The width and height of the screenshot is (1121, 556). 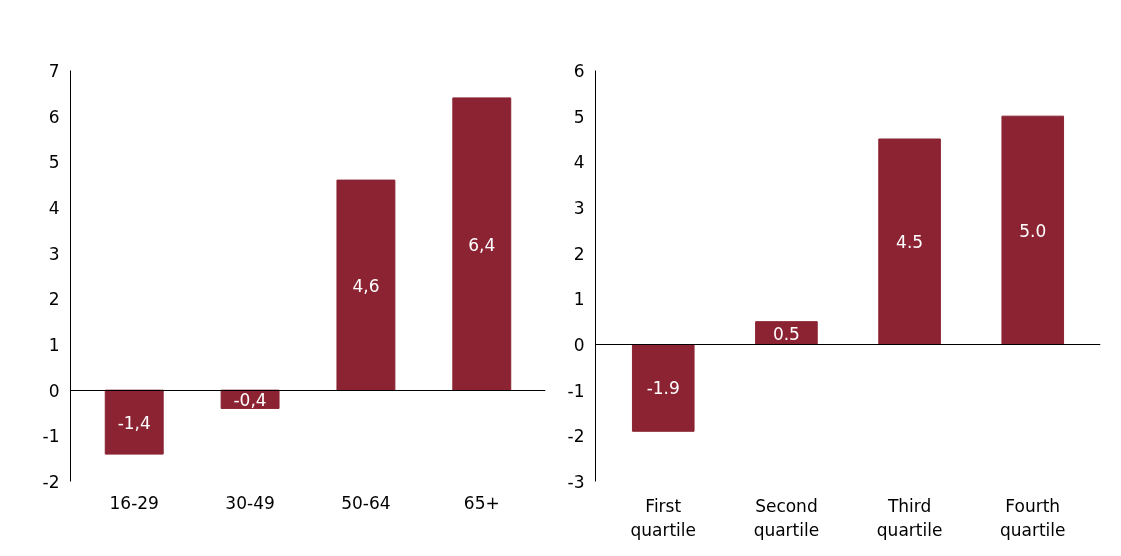 What do you see at coordinates (1032, 517) in the screenshot?
I see `x-tick-label: Fourth quartile` at bounding box center [1032, 517].